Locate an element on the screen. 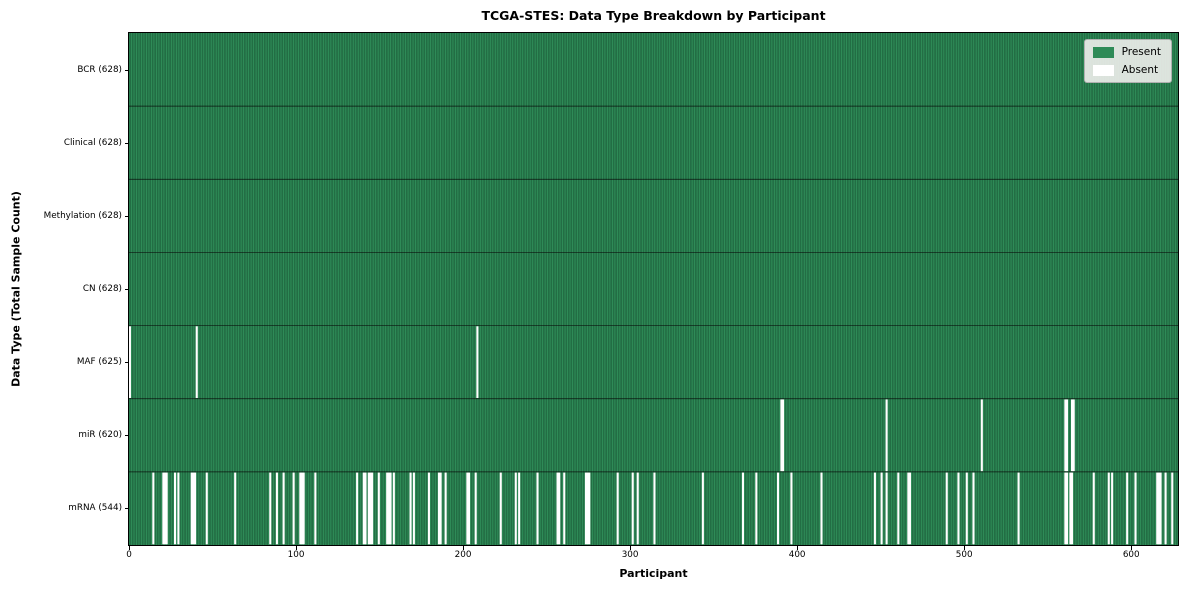 Image resolution: width=1200 pixels, height=600 pixels. x-tick-label-200: 200 is located at coordinates (463, 555).